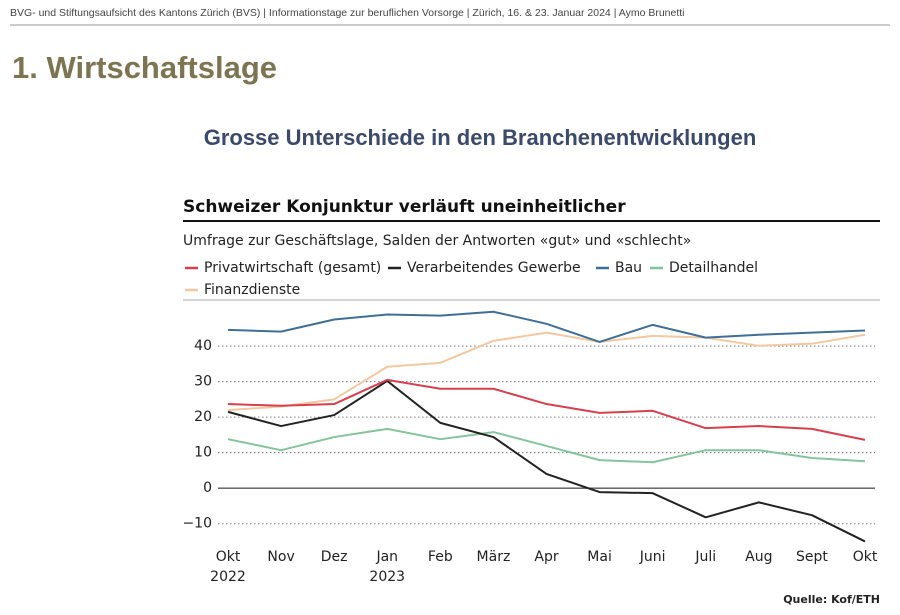  I want to click on y-tick-label: 30, so click(203, 382).